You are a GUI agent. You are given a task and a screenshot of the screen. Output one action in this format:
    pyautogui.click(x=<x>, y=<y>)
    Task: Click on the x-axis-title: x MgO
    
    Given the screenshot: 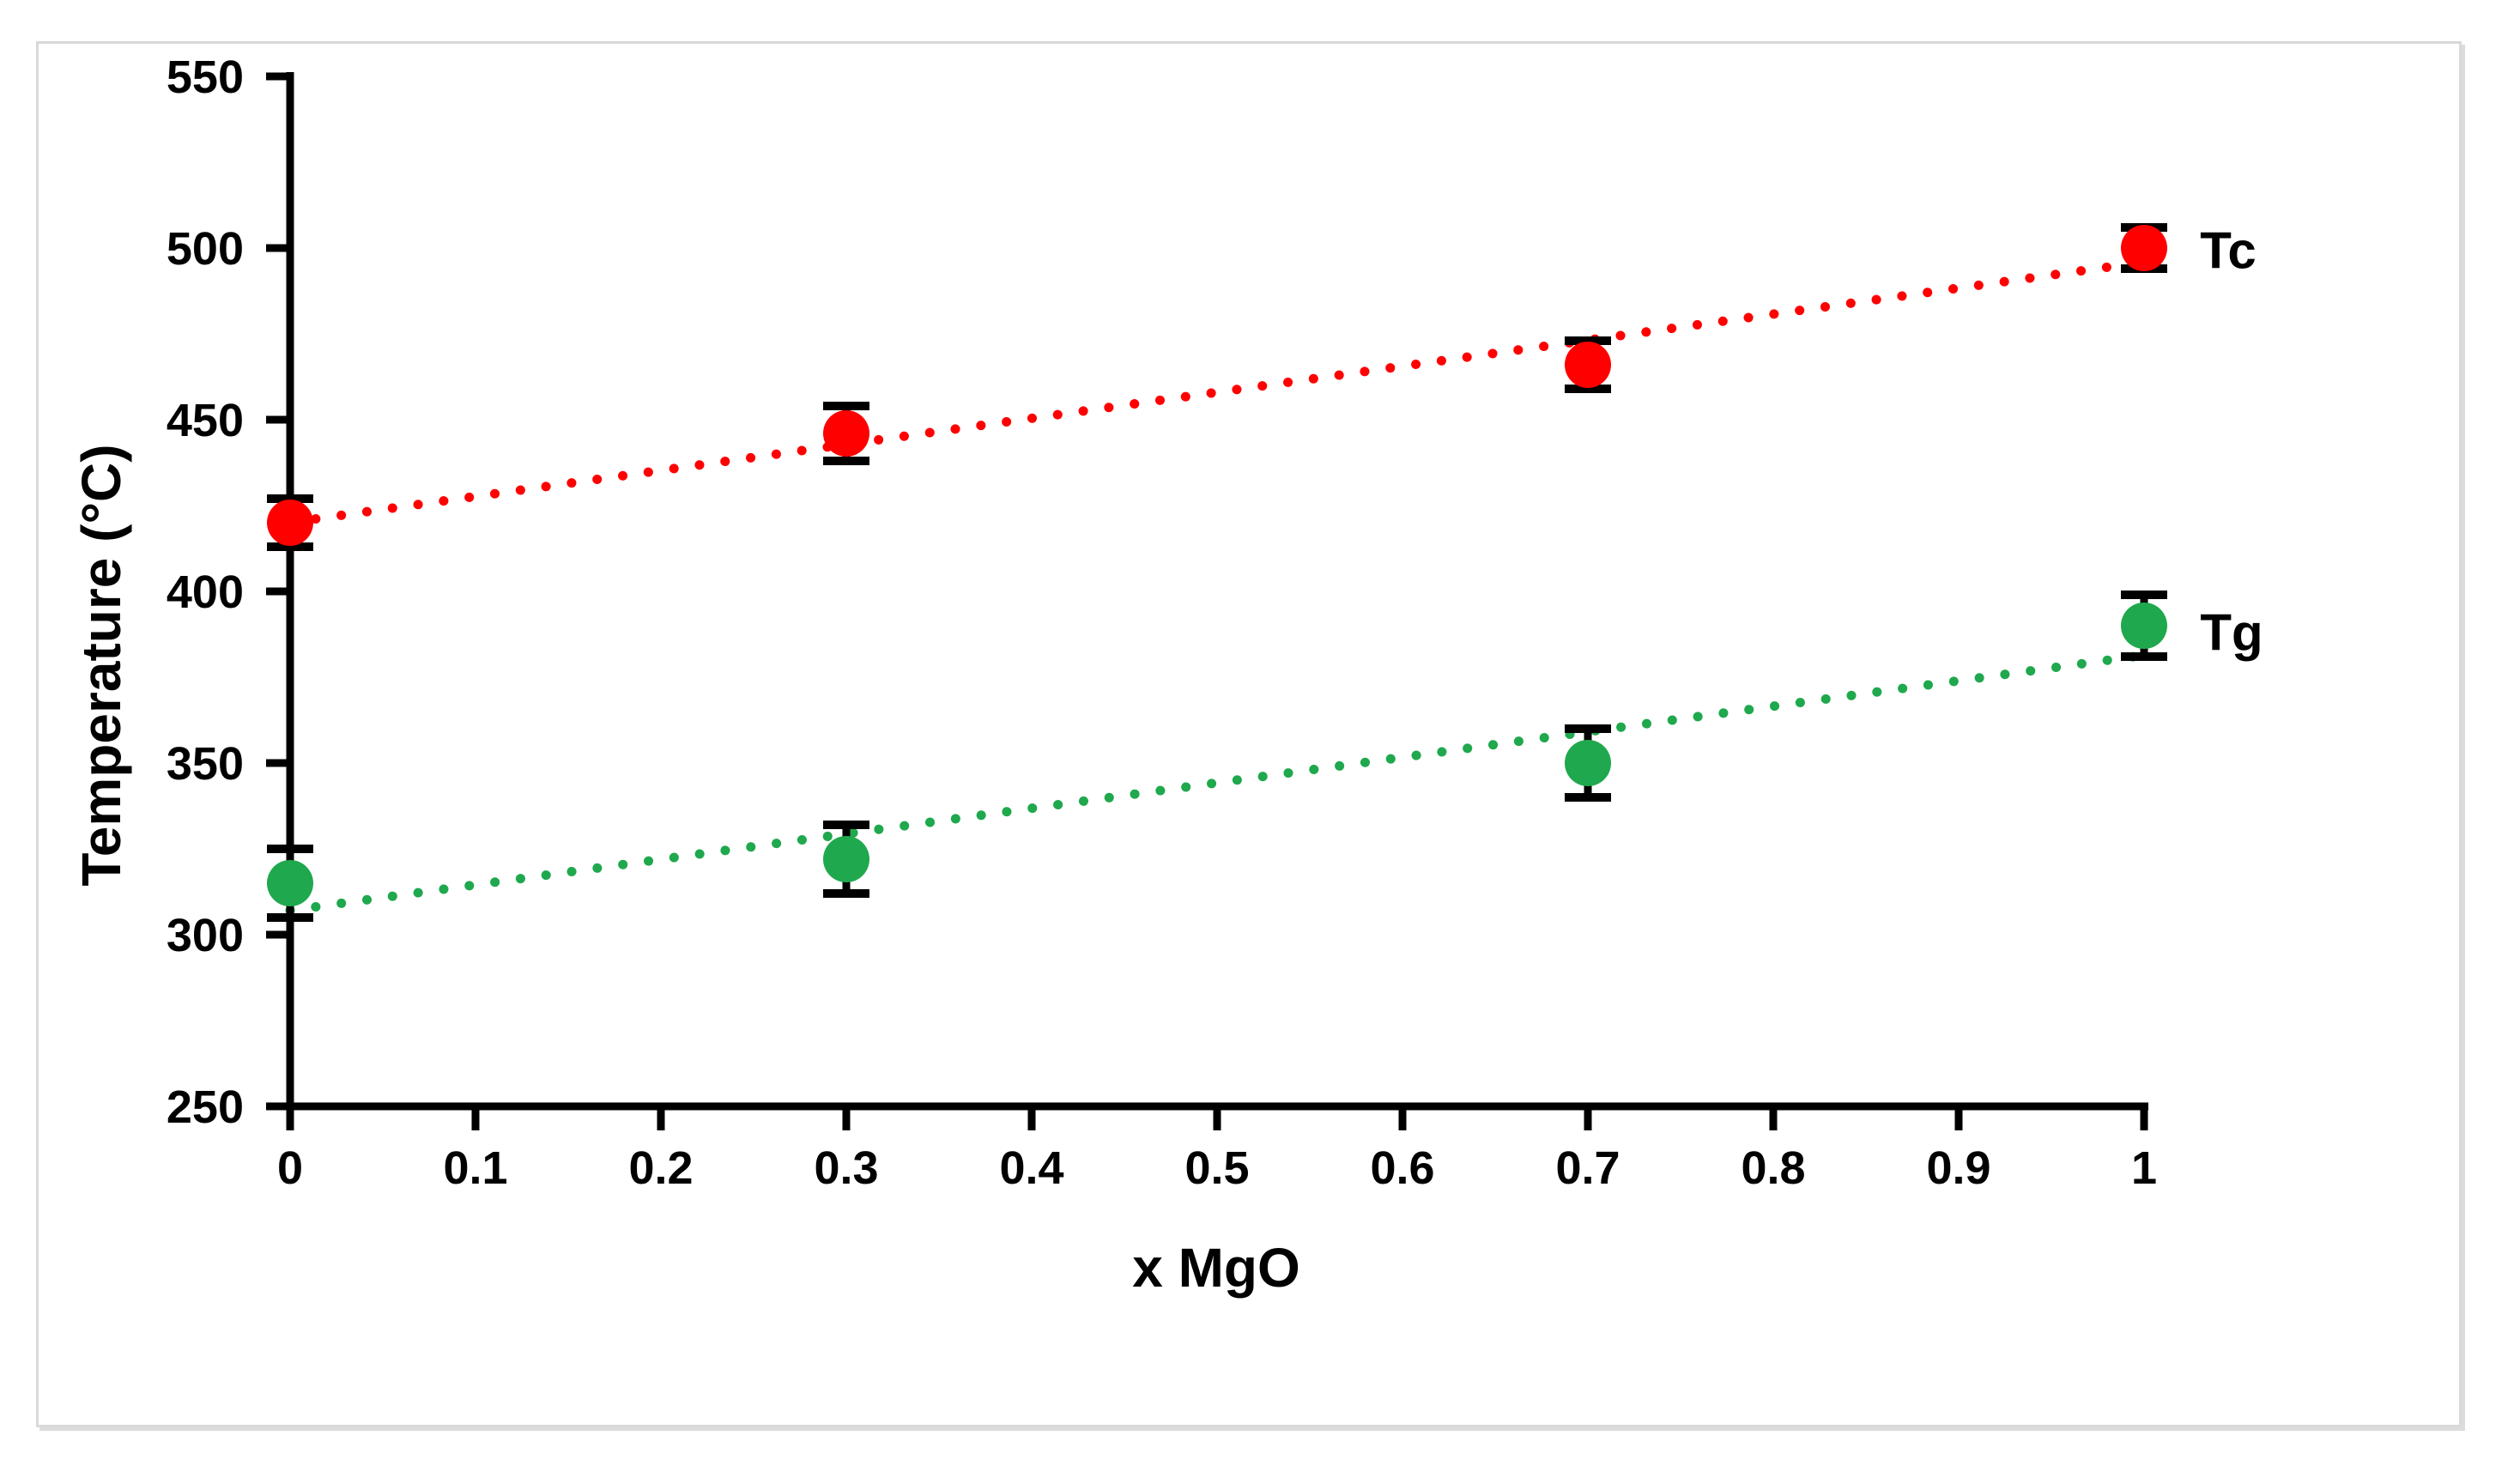 What is the action you would take?
    pyautogui.click(x=1216, y=1268)
    